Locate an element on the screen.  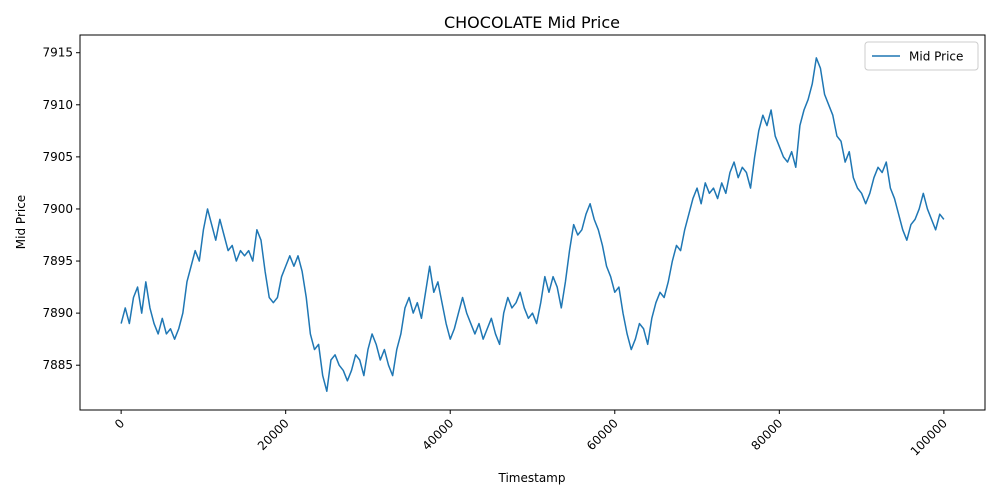
legend: Mid Price is located at coordinates (921, 56).